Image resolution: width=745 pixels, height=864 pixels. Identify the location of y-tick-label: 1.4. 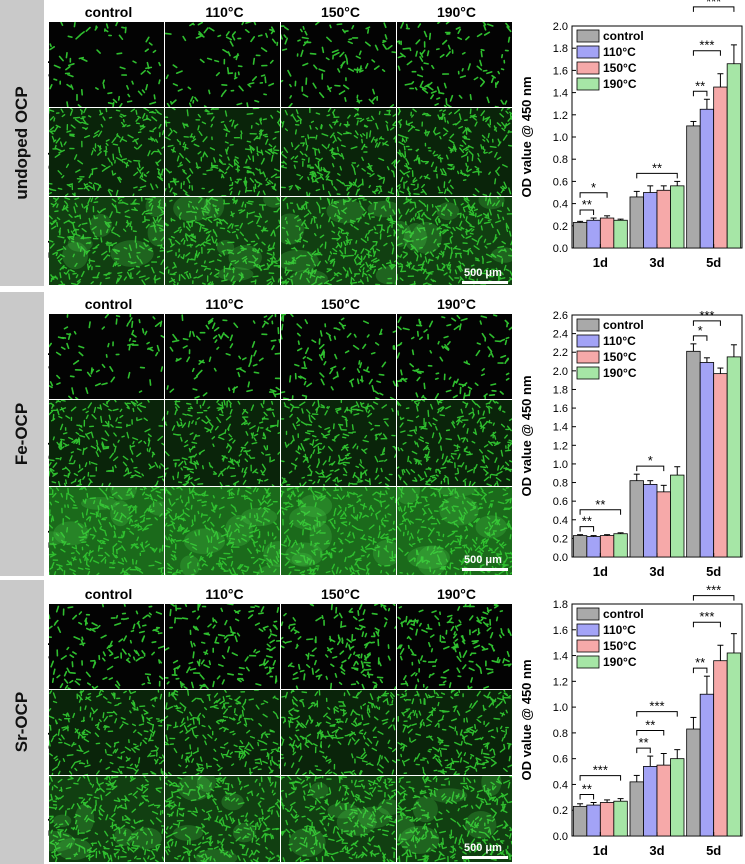
(560, 657).